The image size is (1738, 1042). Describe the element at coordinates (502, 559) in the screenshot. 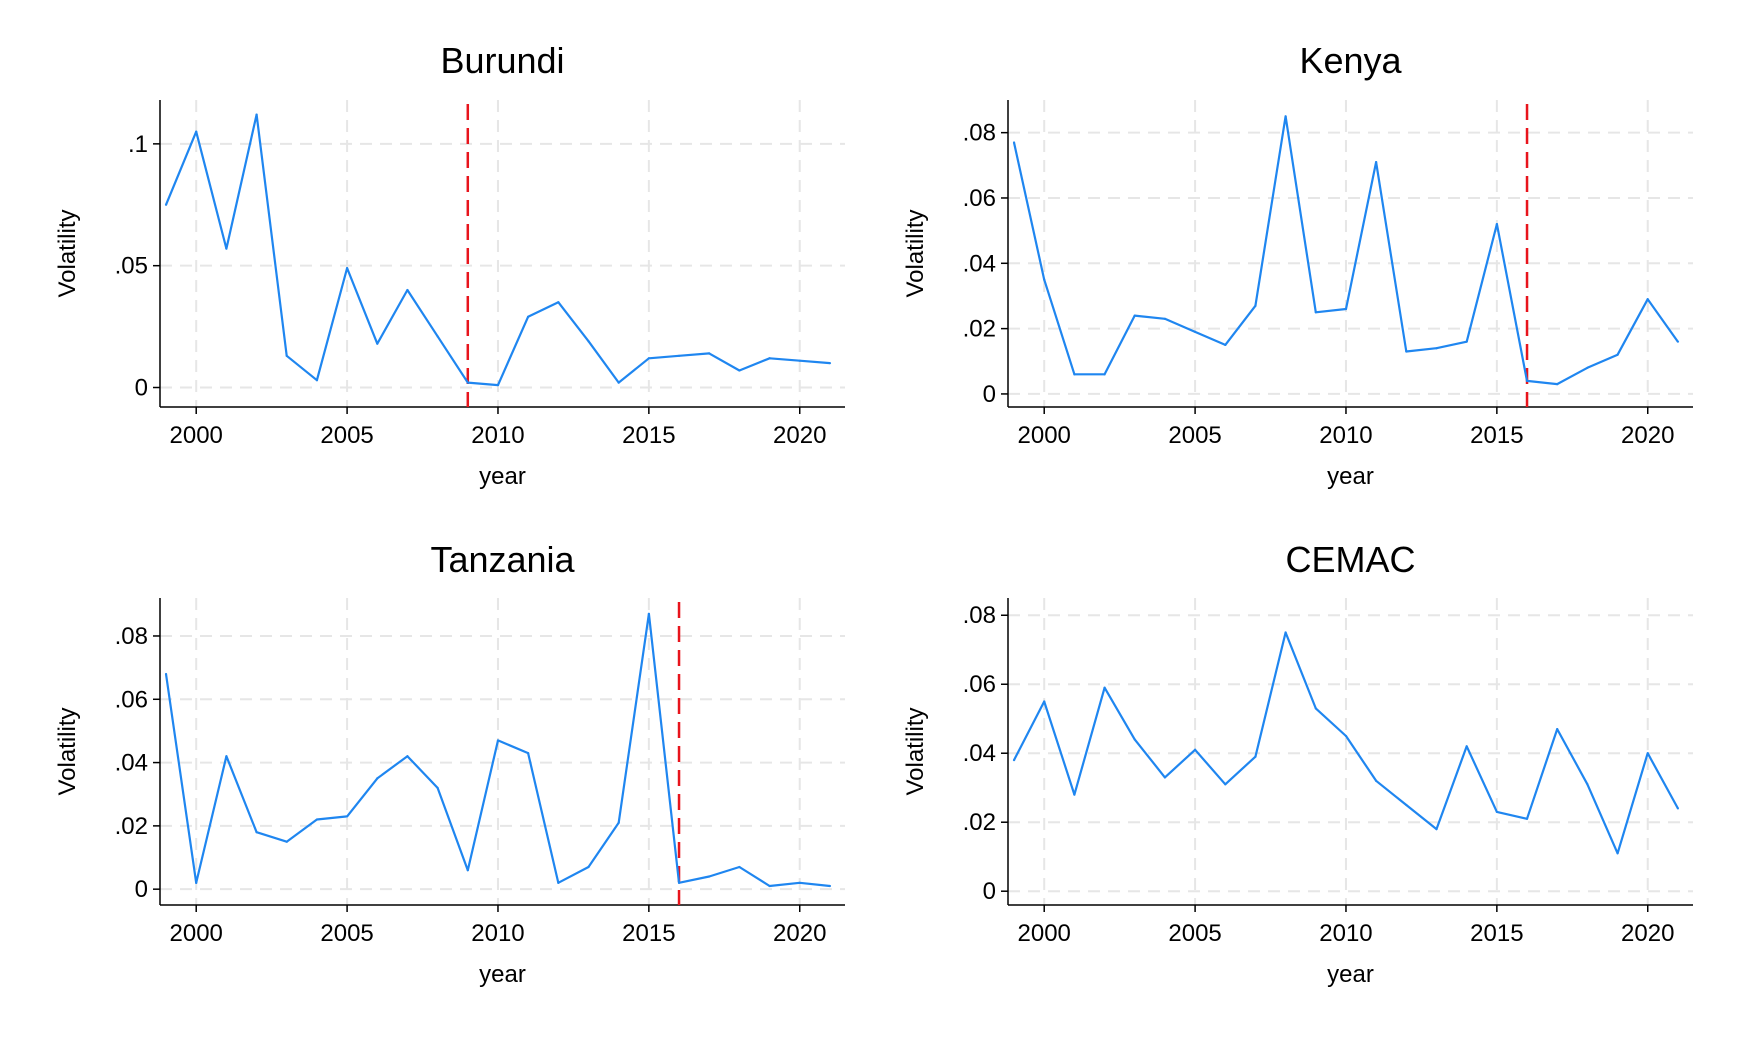

I see `panel-title: Tanzania` at that location.